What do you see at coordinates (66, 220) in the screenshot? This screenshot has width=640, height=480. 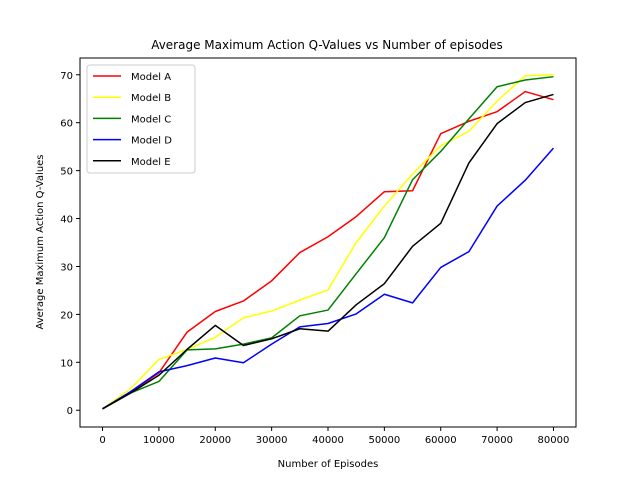 I see `y-tick-label: 40` at bounding box center [66, 220].